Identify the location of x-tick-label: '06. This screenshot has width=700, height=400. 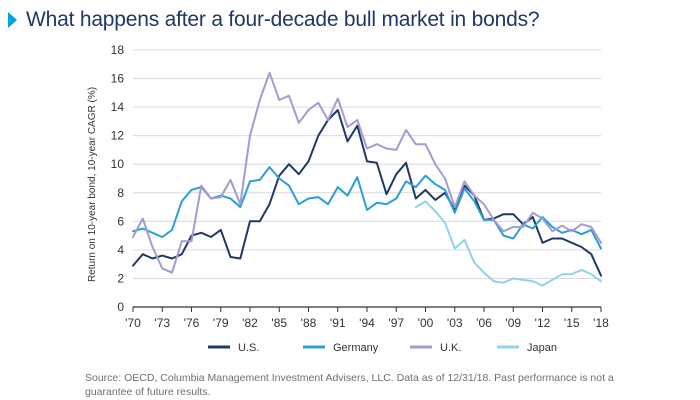
(484, 323).